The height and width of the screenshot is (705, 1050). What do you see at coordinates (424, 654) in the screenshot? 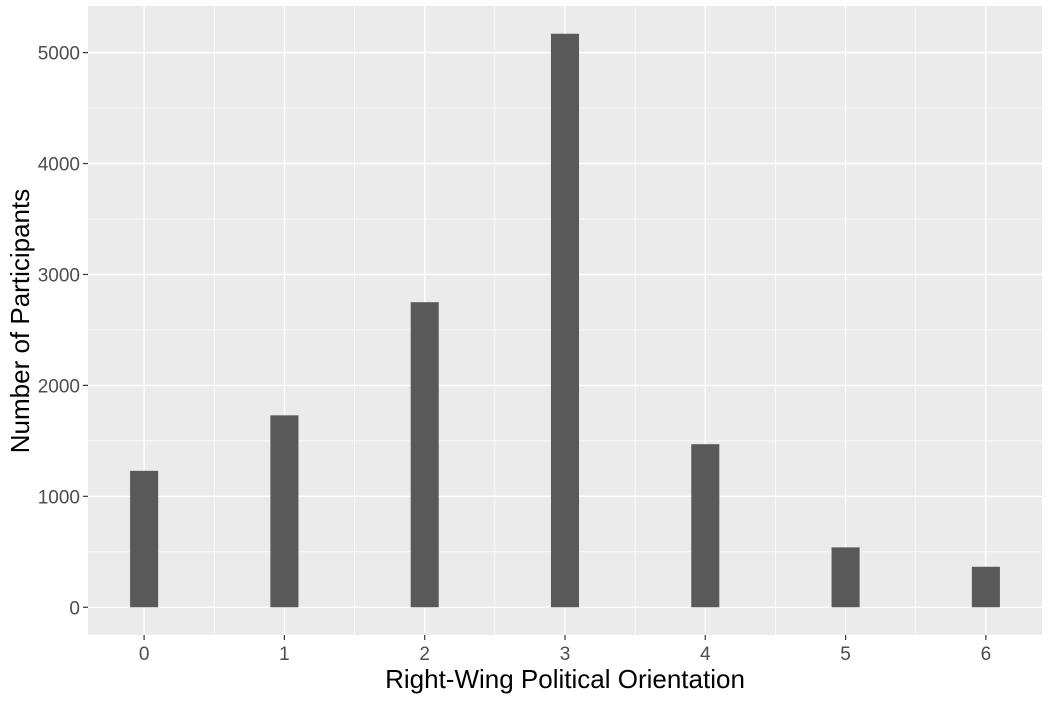
I see `x-tick-label: 2` at bounding box center [424, 654].